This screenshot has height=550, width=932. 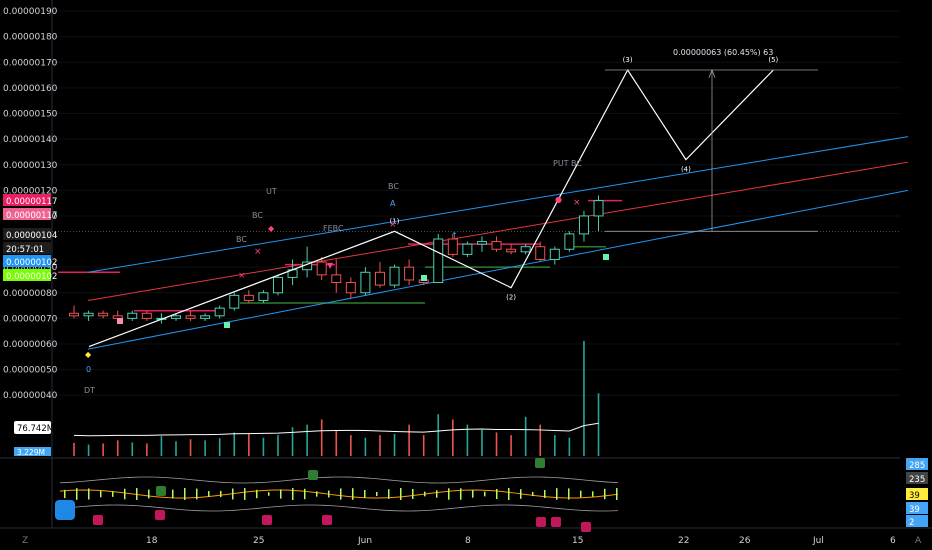 I want to click on down-triangle-icon: ▼, so click(x=330, y=265).